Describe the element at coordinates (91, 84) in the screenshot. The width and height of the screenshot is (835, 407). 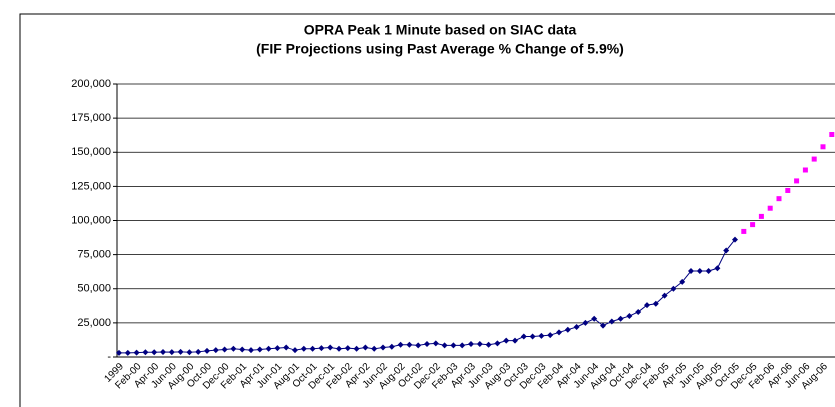
I see `y-tick-label: 200,000` at that location.